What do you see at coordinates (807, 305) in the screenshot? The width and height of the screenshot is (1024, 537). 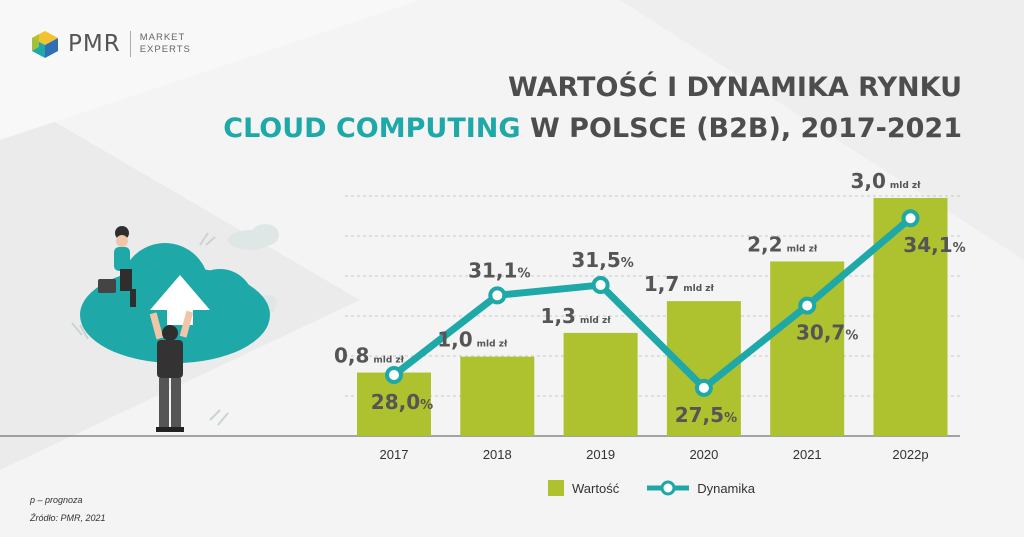 I see `dynamika-point-2021` at bounding box center [807, 305].